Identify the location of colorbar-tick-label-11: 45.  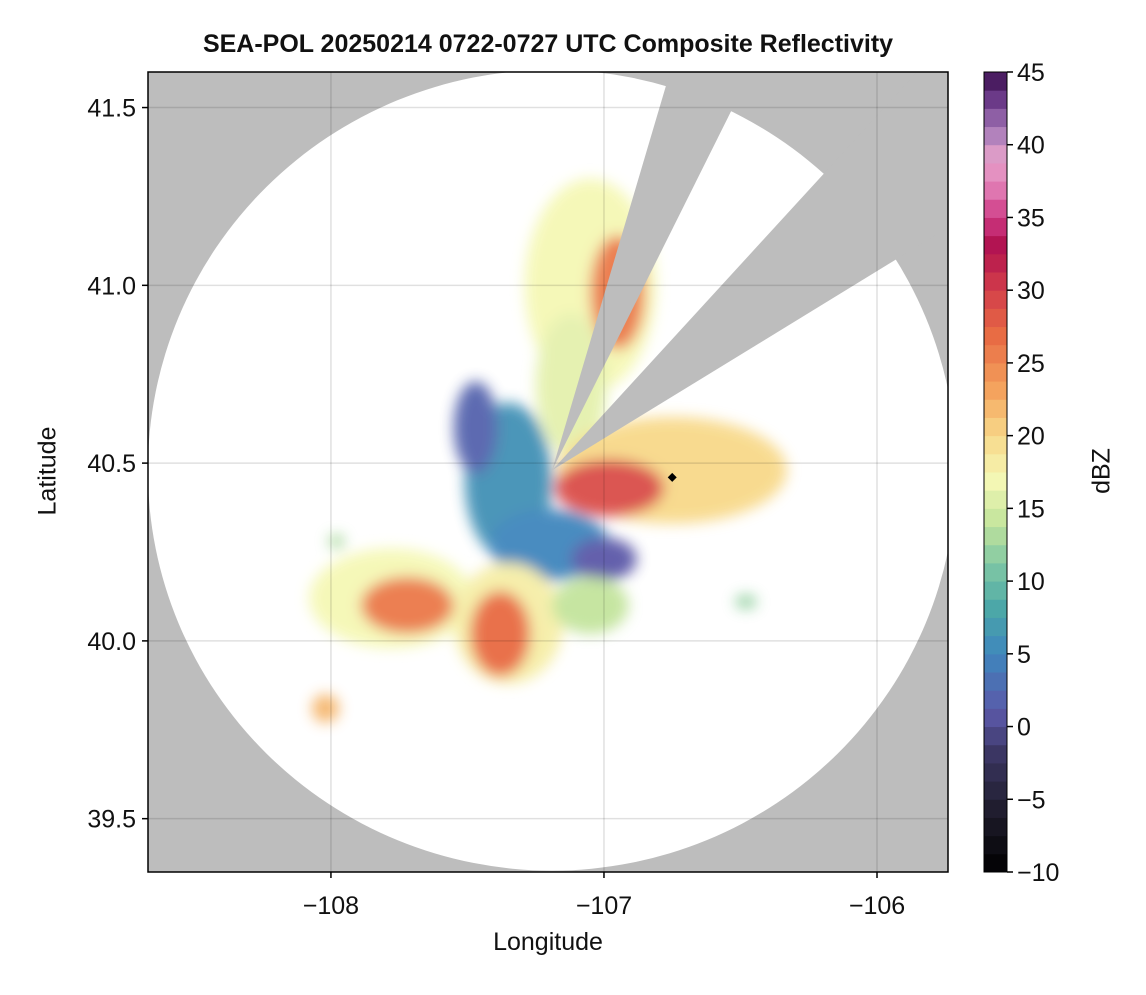
(1031, 73).